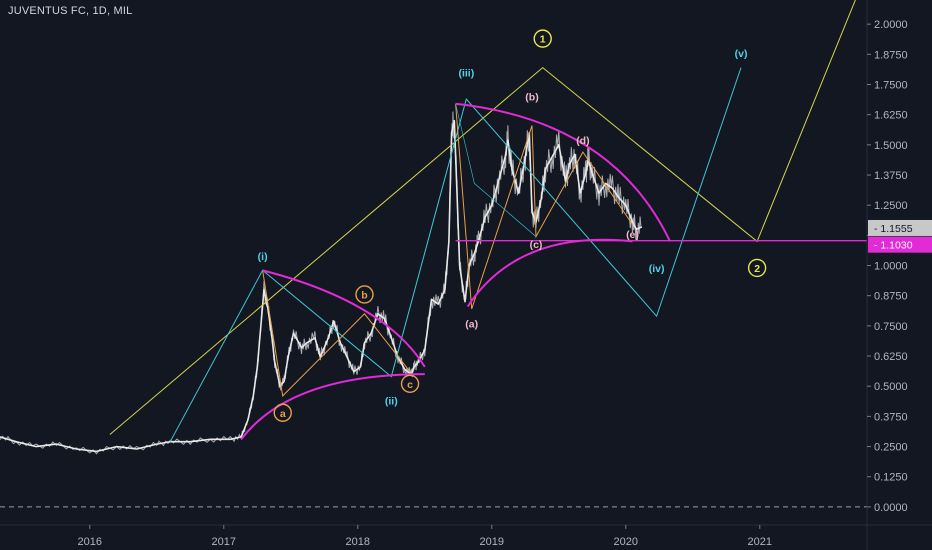 The width and height of the screenshot is (932, 550). Describe the element at coordinates (891, 387) in the screenshot. I see `price-axis-label: 0.5000` at that location.